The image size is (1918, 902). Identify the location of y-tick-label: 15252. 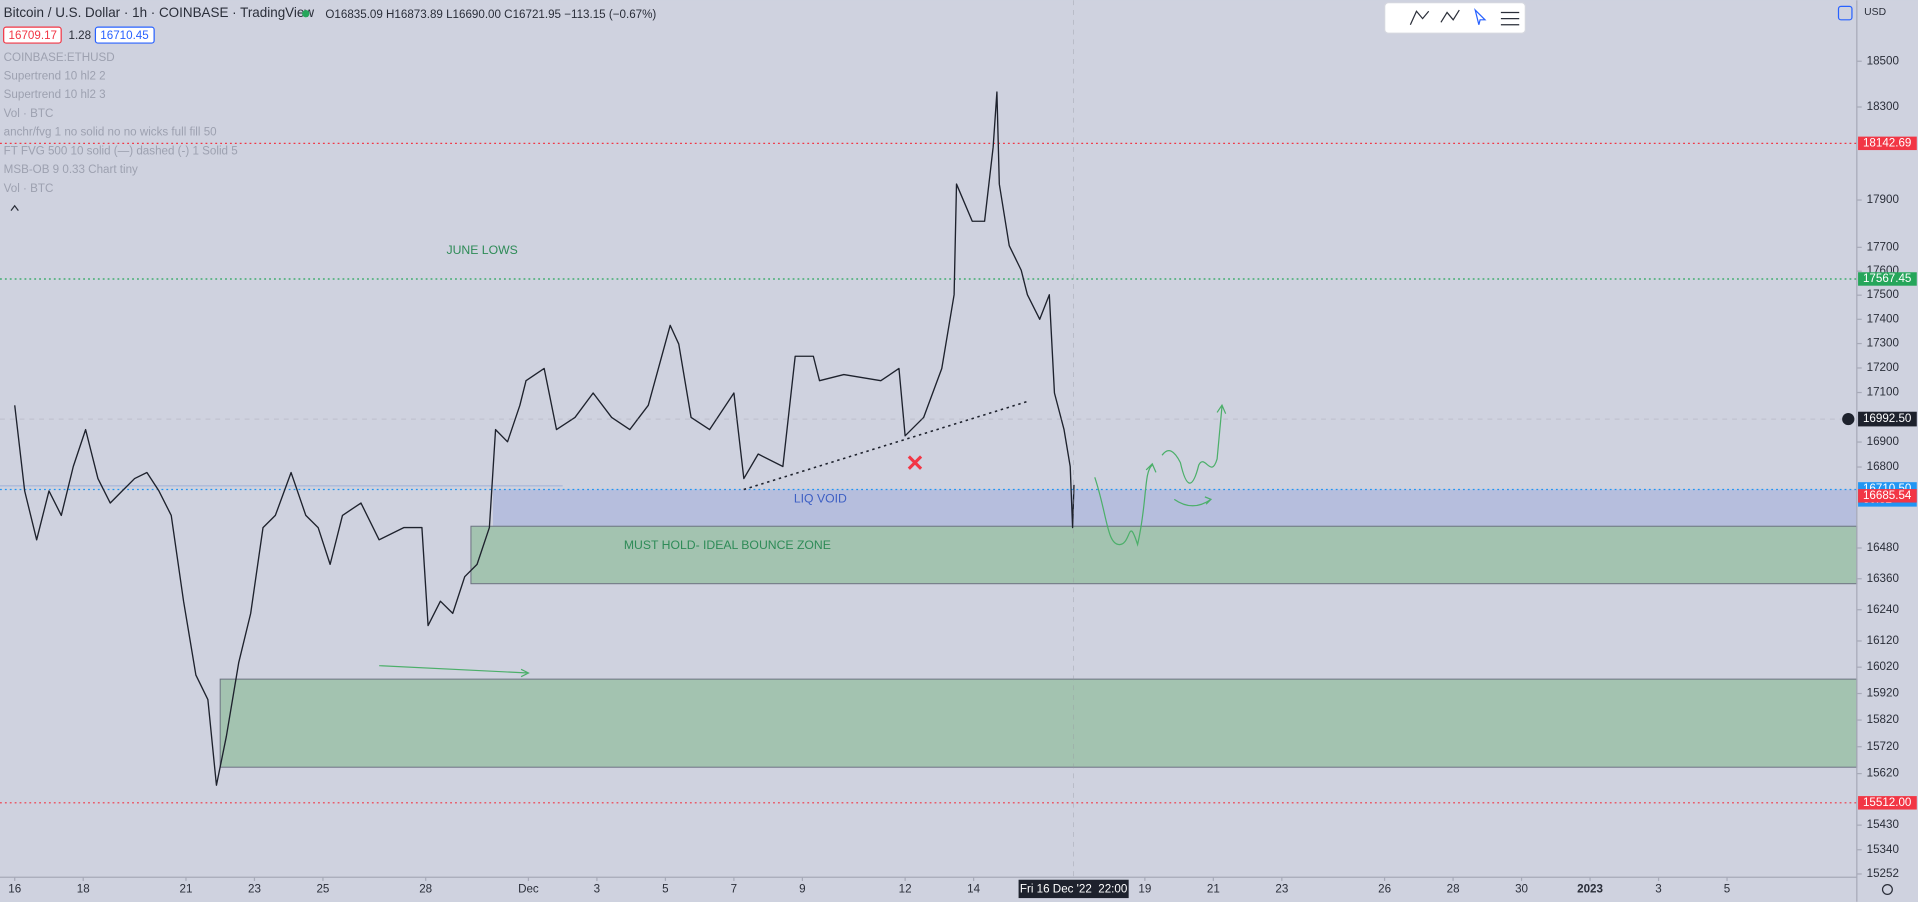
(1883, 873).